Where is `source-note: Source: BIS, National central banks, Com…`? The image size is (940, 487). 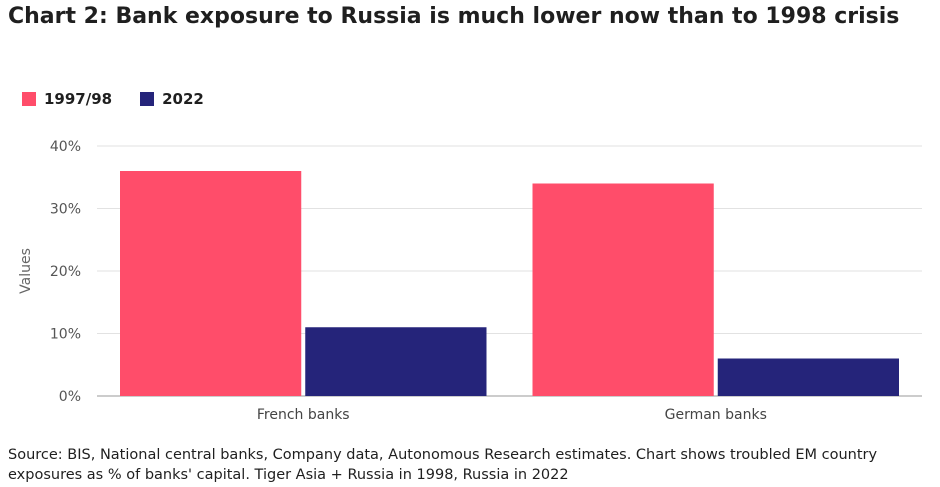 source-note: Source: BIS, National central banks, Com… is located at coordinates (443, 465).